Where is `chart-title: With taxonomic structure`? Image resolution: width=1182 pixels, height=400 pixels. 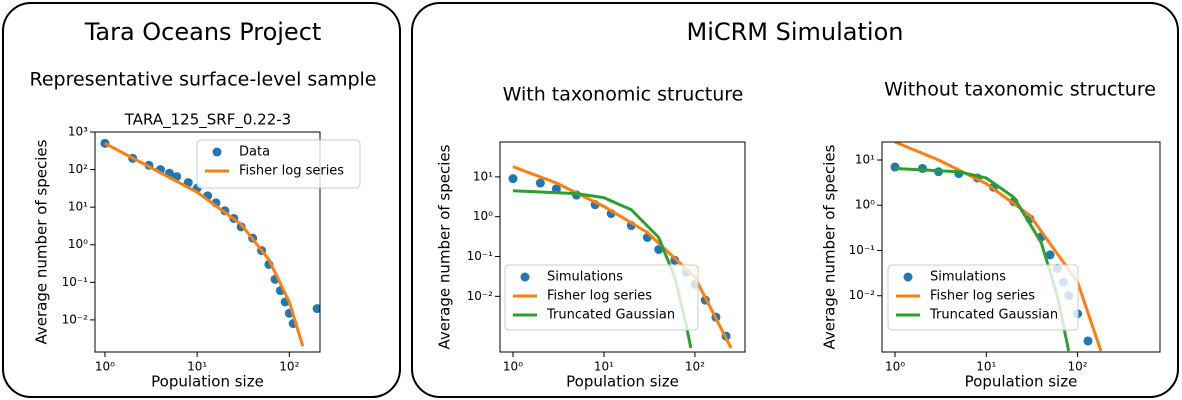
chart-title: With taxonomic structure is located at coordinates (623, 95).